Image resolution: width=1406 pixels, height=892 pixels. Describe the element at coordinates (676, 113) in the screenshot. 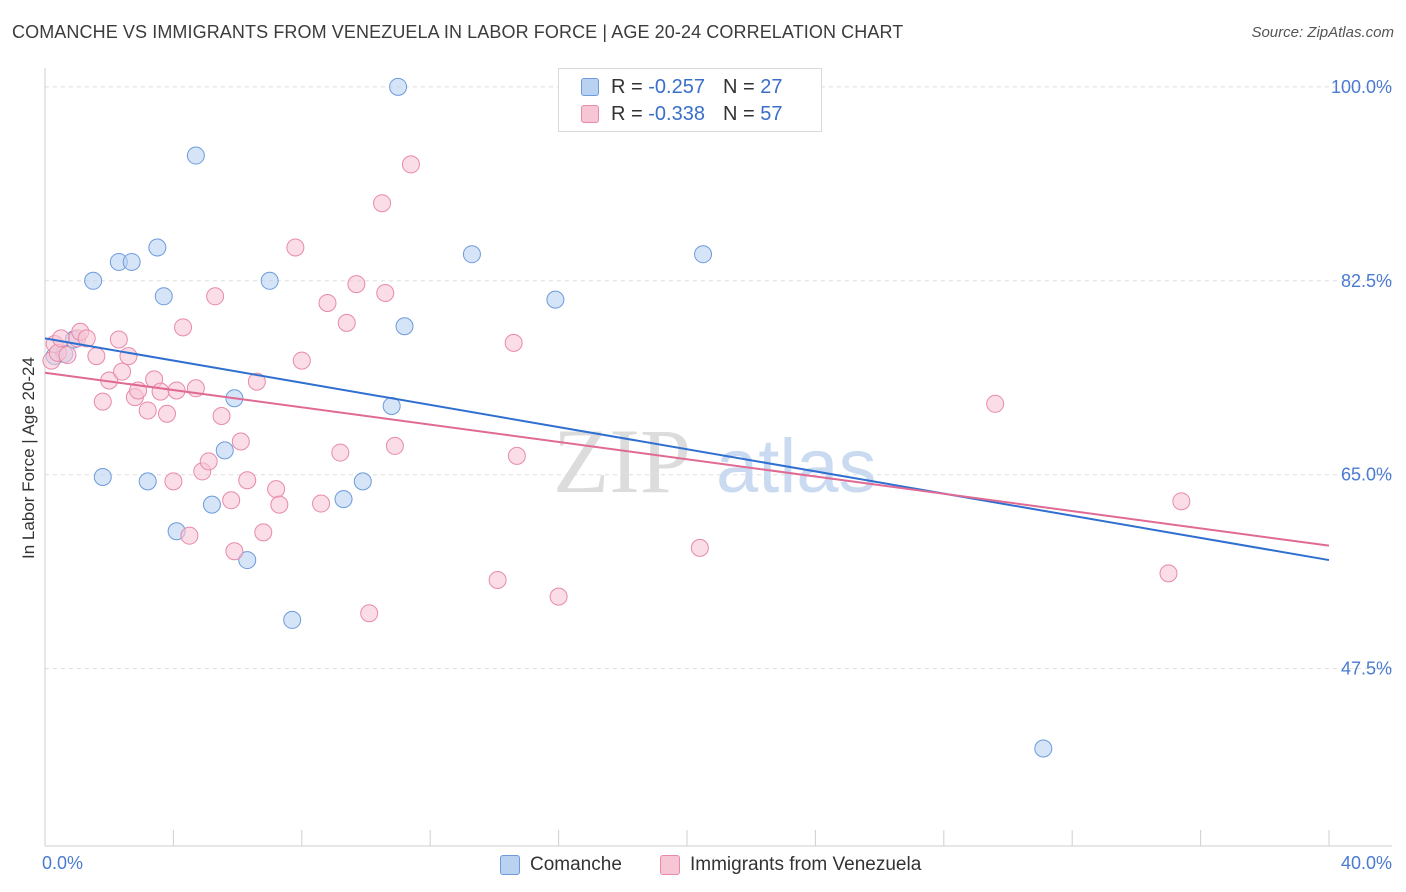

I see `legend-r-value: -0.338` at that location.